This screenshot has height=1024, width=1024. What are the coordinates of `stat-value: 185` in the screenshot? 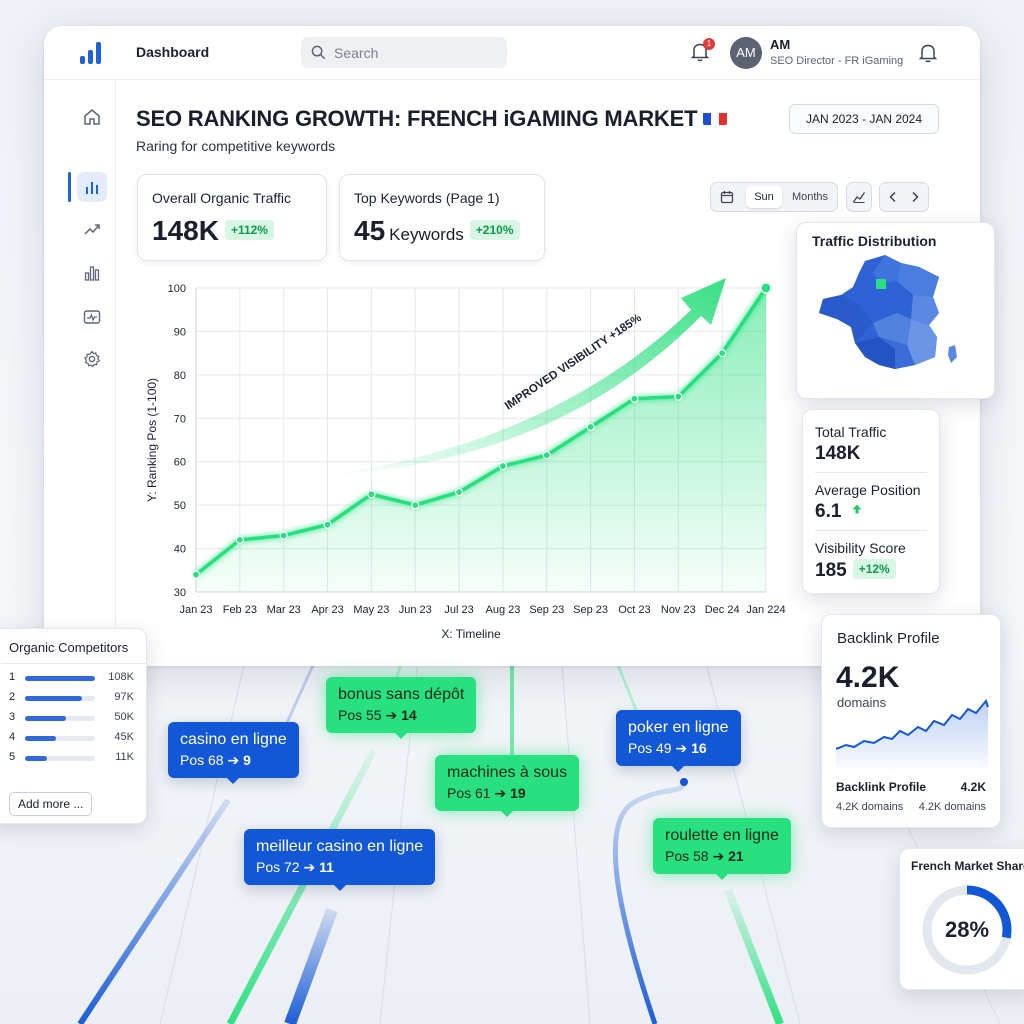 It's located at (831, 570).